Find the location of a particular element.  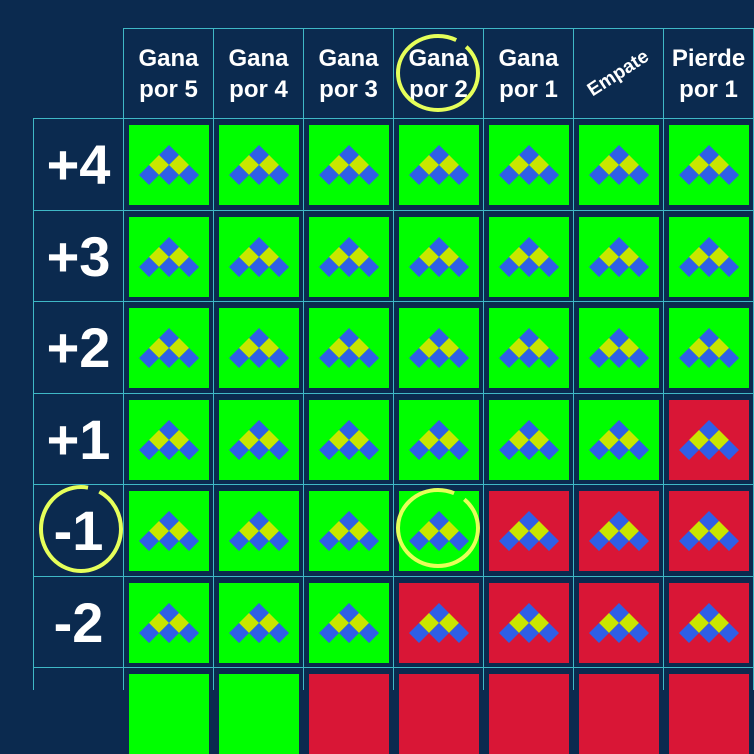

column-header: Gana por 4 is located at coordinates (258, 73).